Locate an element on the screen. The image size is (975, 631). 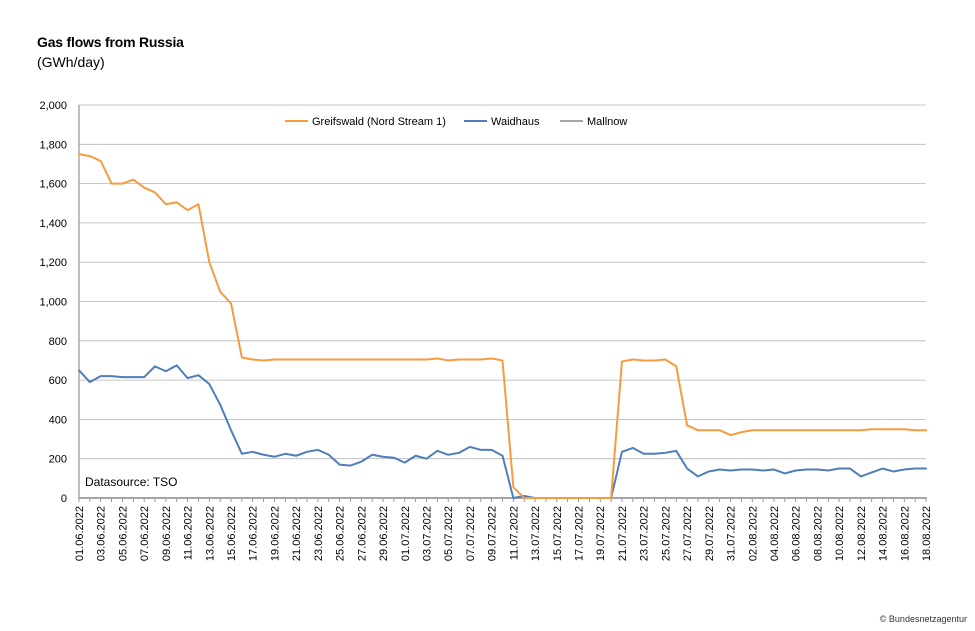
x-tick-label: 18.08.2022 is located at coordinates (927, 533).